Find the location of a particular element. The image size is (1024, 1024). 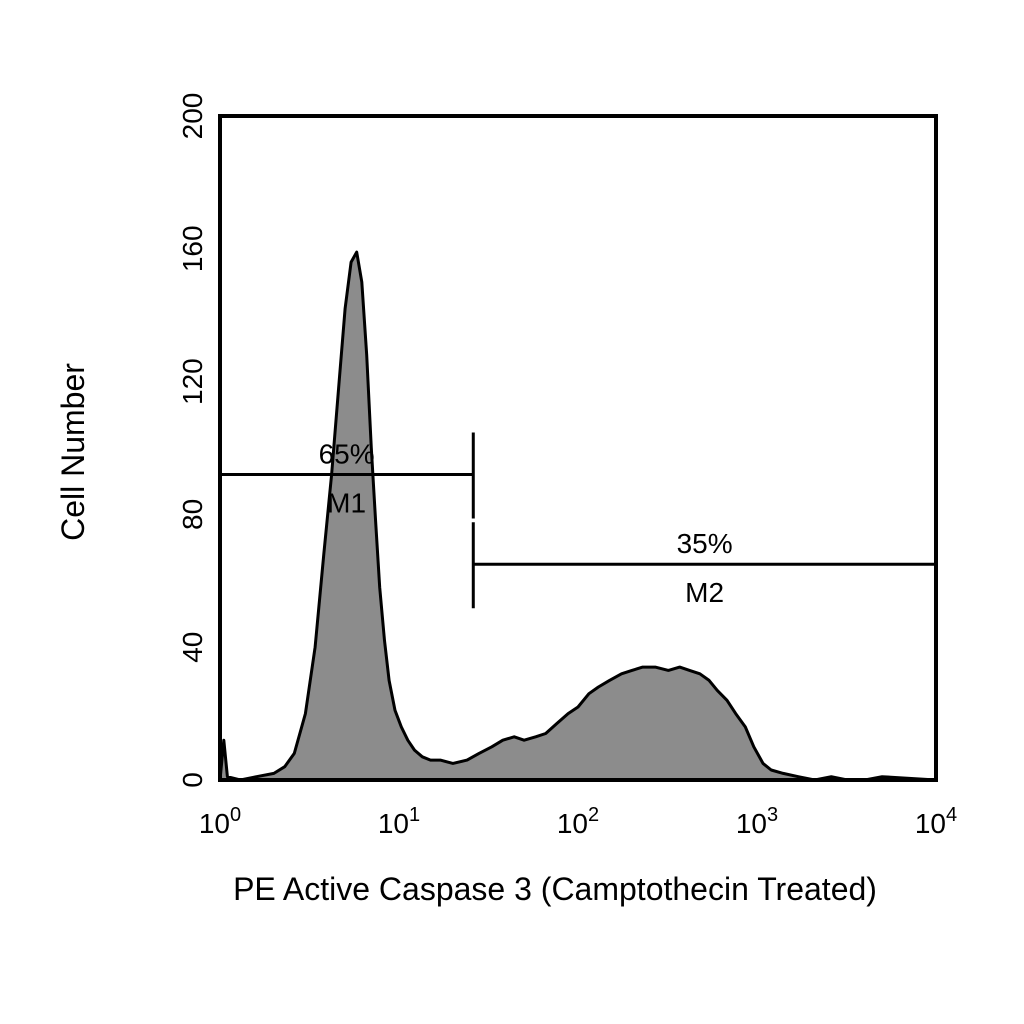

y-tick-label: 120 is located at coordinates (192, 381).